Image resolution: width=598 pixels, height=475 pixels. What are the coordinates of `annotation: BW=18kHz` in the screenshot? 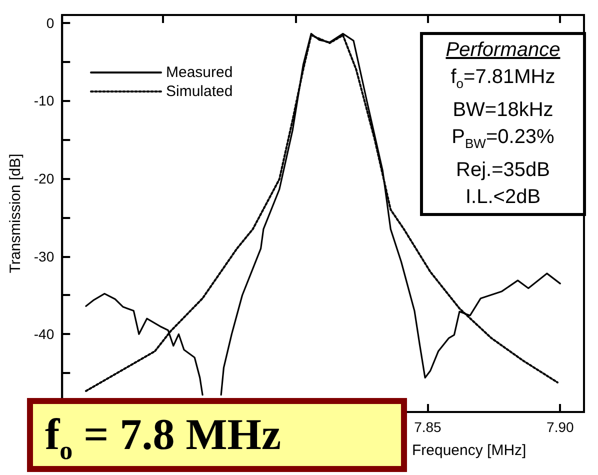 It's located at (503, 110).